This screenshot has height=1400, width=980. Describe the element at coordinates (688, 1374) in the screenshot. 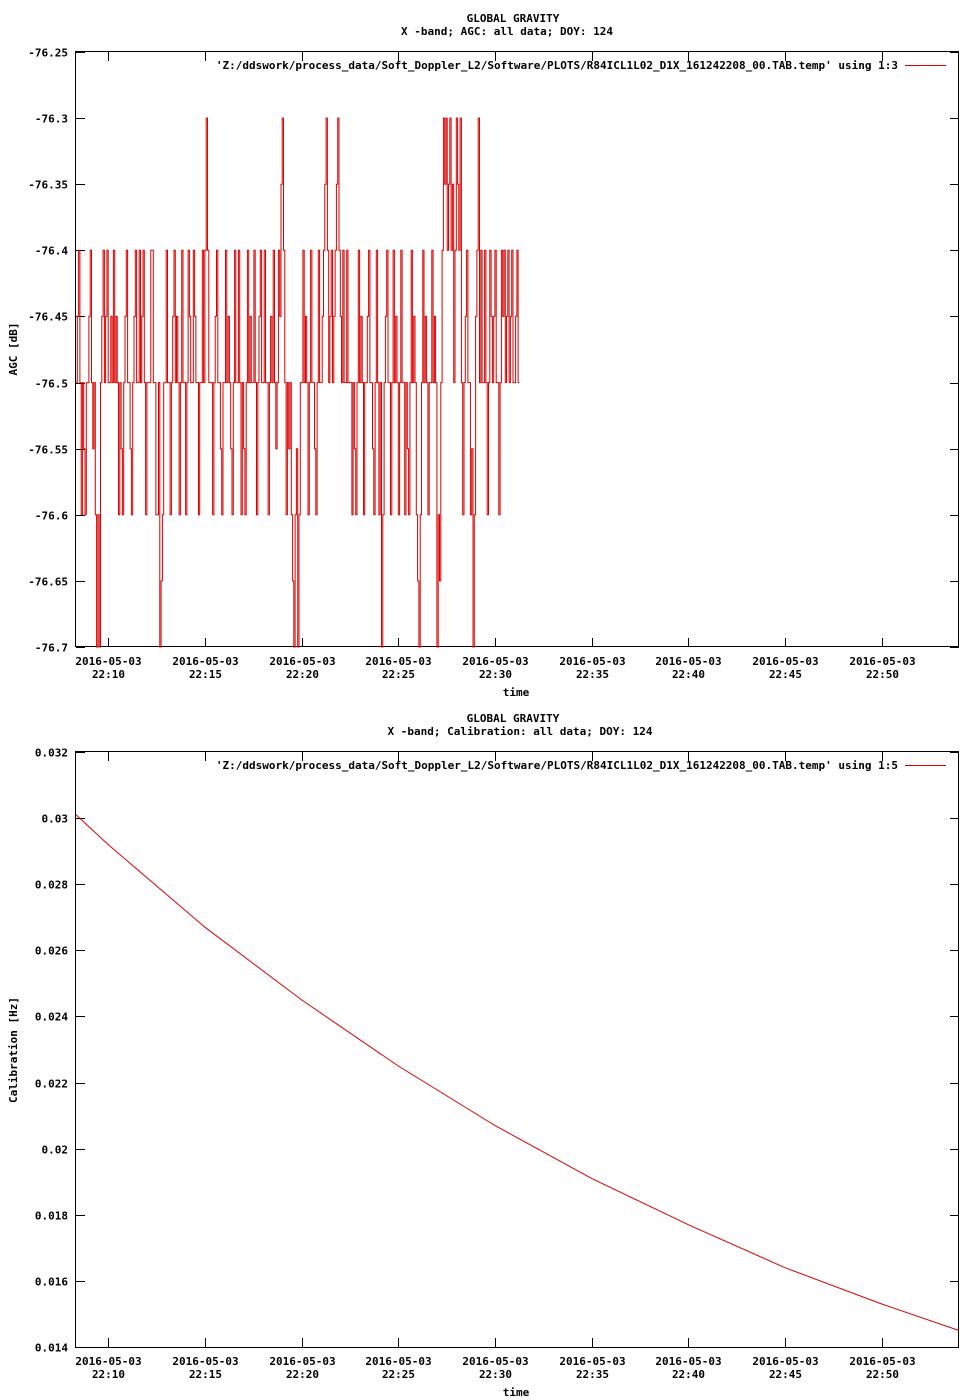

I see `calibration-x-tick-time: 22:40` at that location.